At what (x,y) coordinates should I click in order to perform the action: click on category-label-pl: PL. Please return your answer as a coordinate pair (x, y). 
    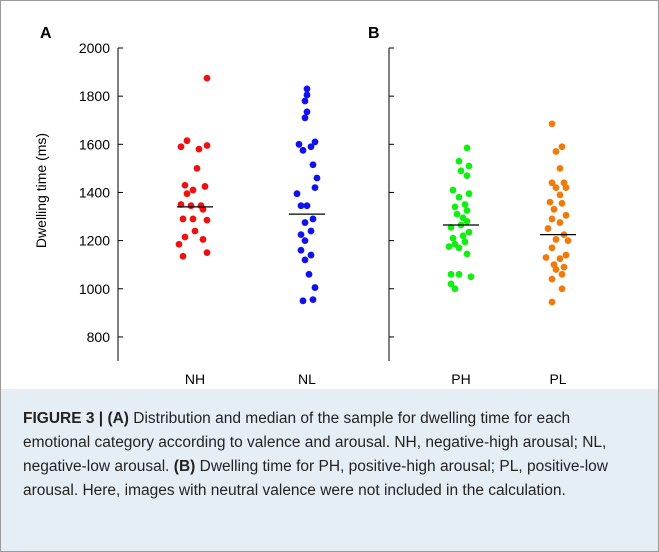
    Looking at the image, I should click on (557, 379).